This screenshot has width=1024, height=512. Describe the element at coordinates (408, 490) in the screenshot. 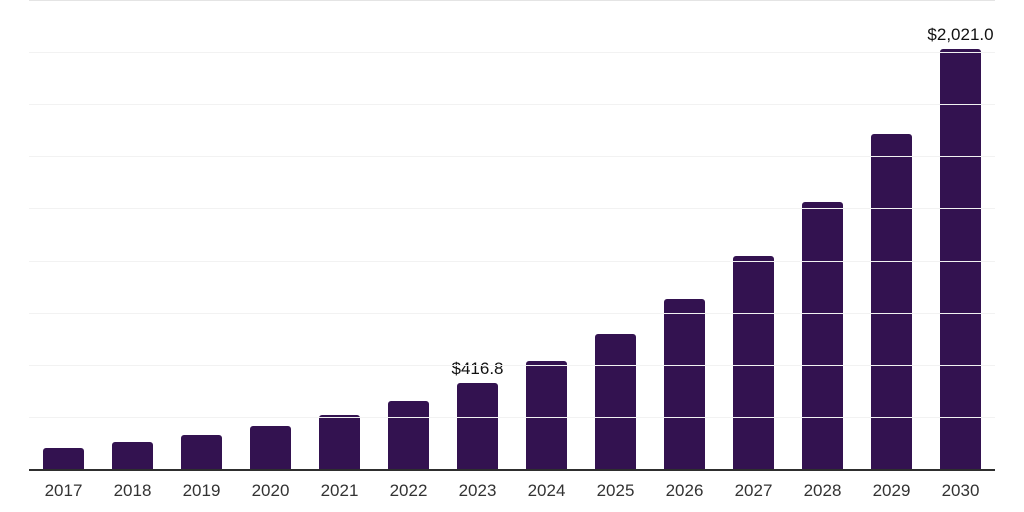

I see `x-axis-tick-label-2022: 2022` at that location.